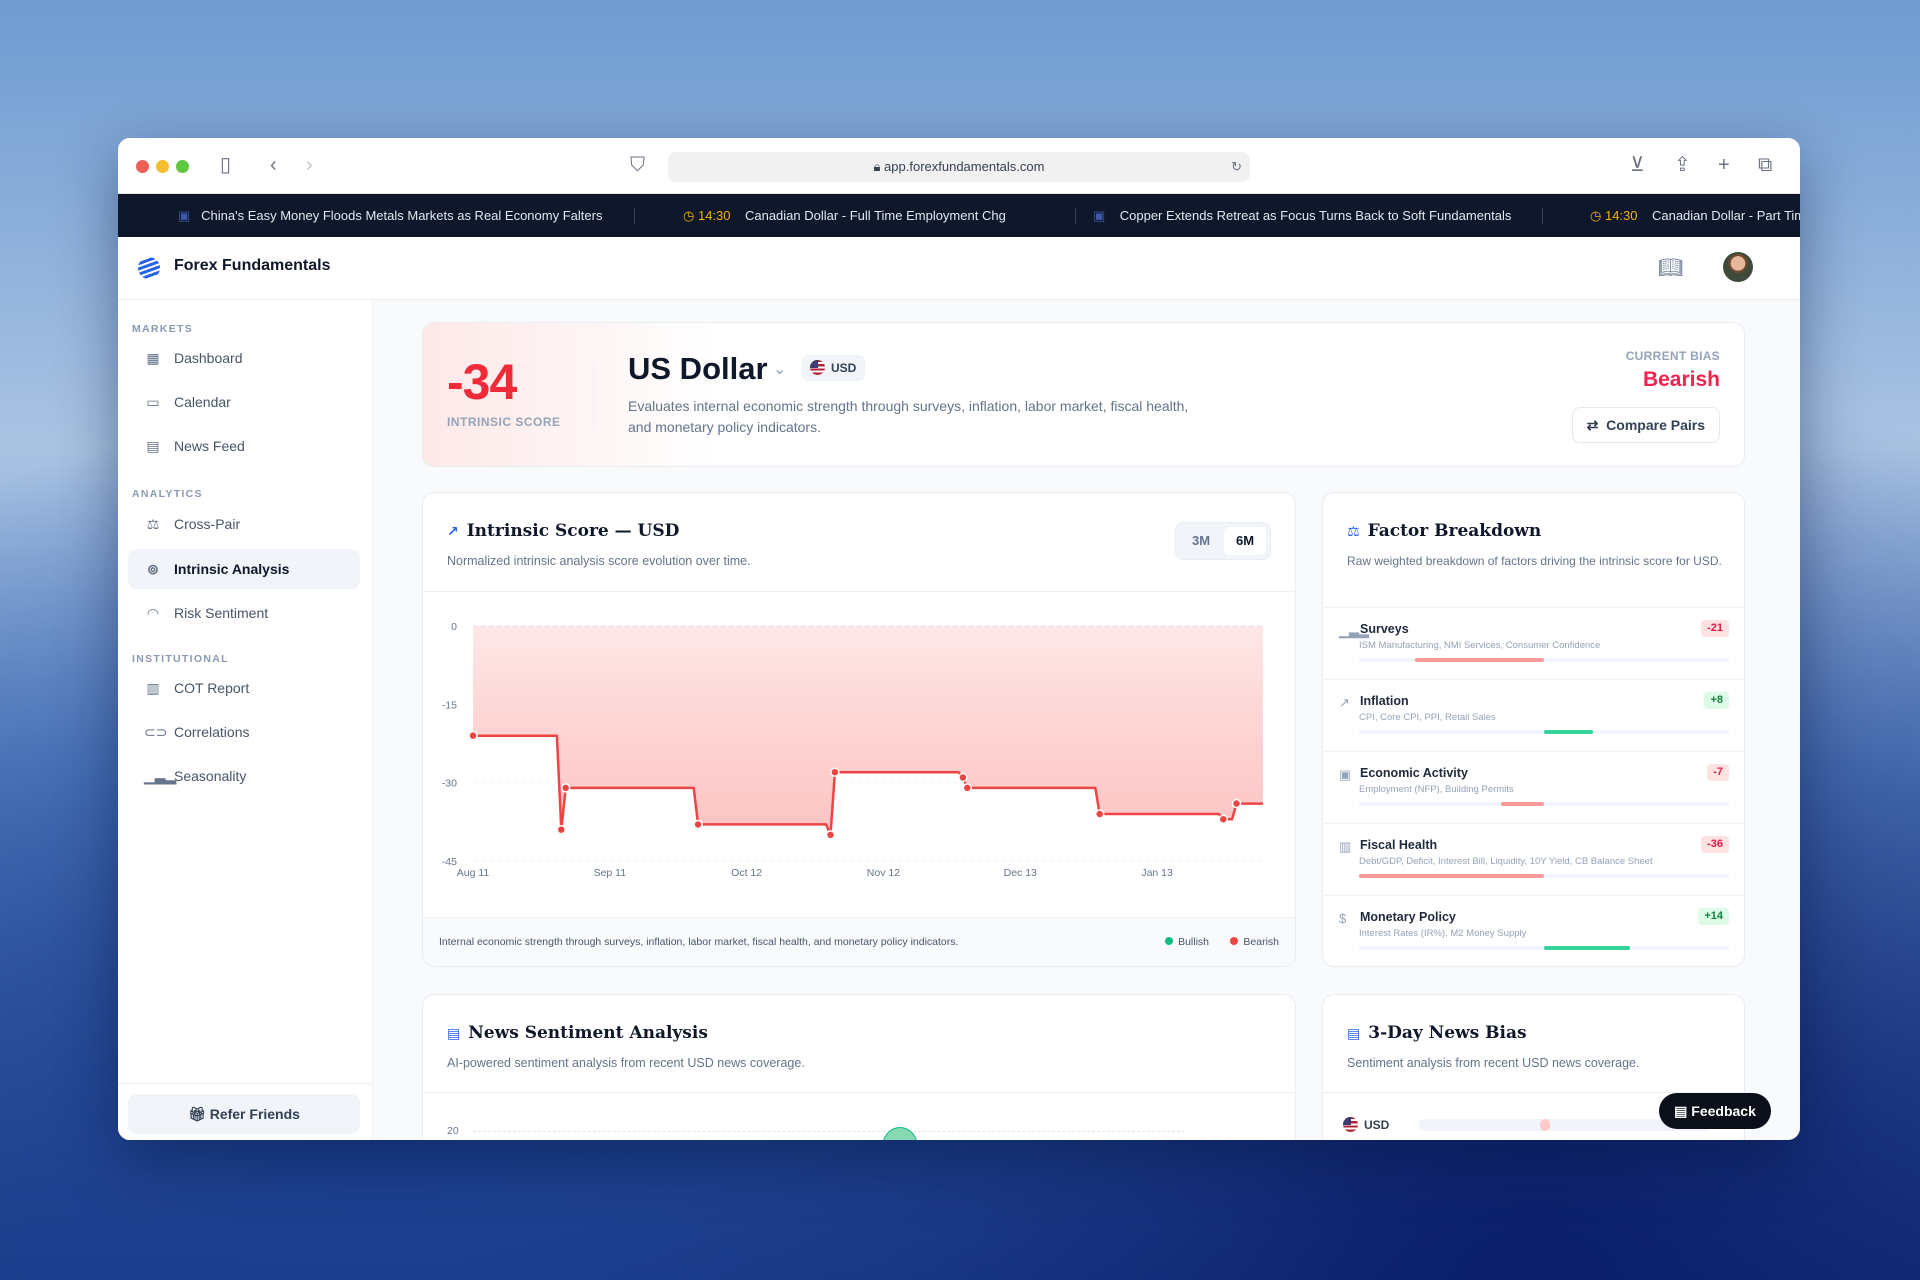 This screenshot has height=1280, width=1920. I want to click on currency-name: US Dollar, so click(698, 368).